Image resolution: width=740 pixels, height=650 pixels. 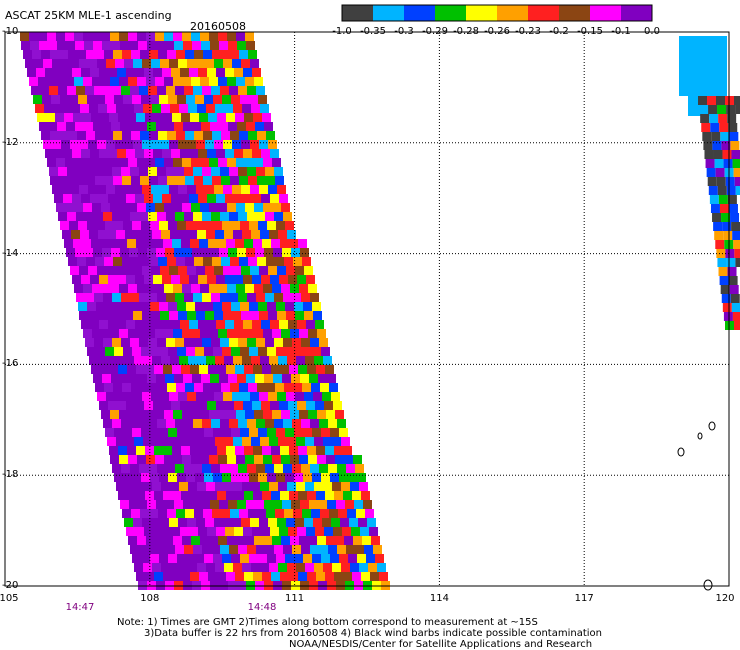 What do you see at coordinates (696, 506) in the screenshot?
I see `islands` at bounding box center [696, 506].